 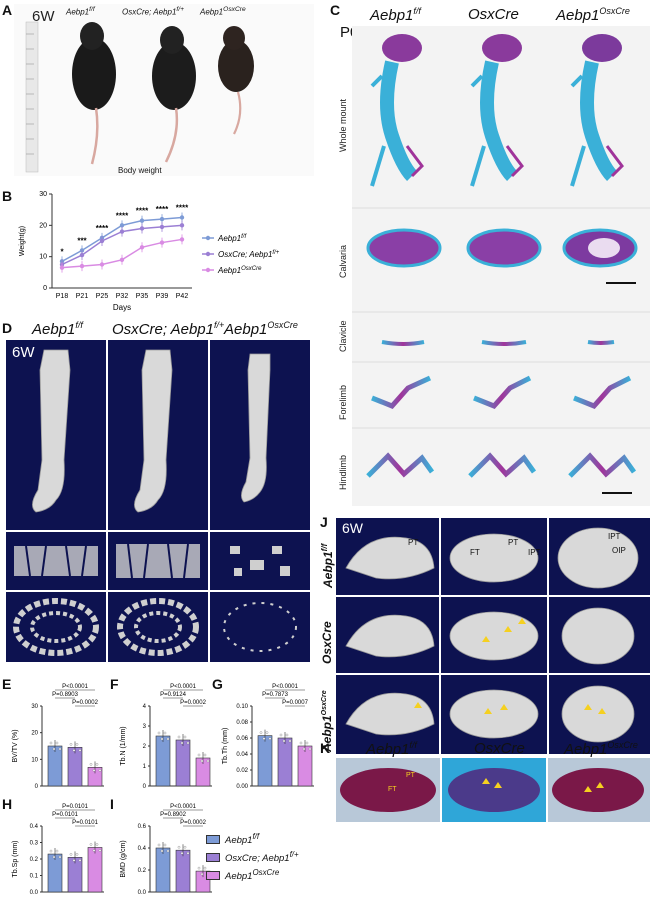 I want to click on bar-y-axis-label: Tb.N (1/mm), so click(x=123, y=745).